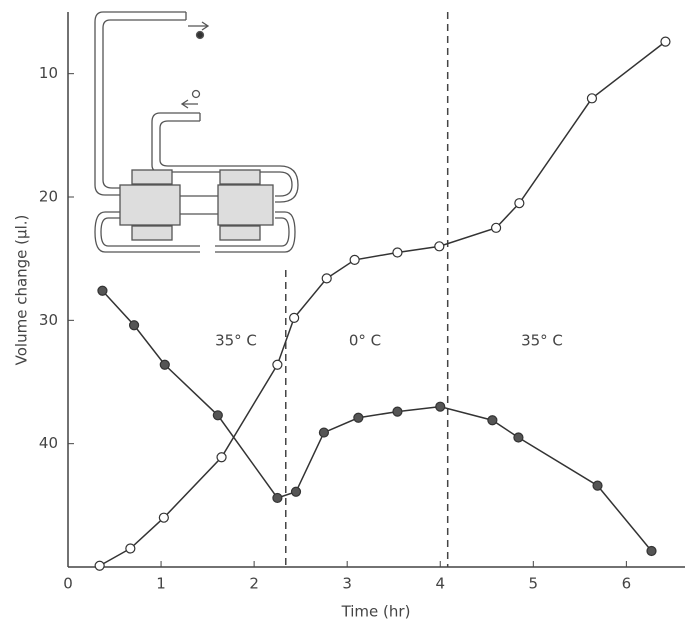  What do you see at coordinates (196, 132) in the screenshot?
I see `apparatus-inset` at bounding box center [196, 132].